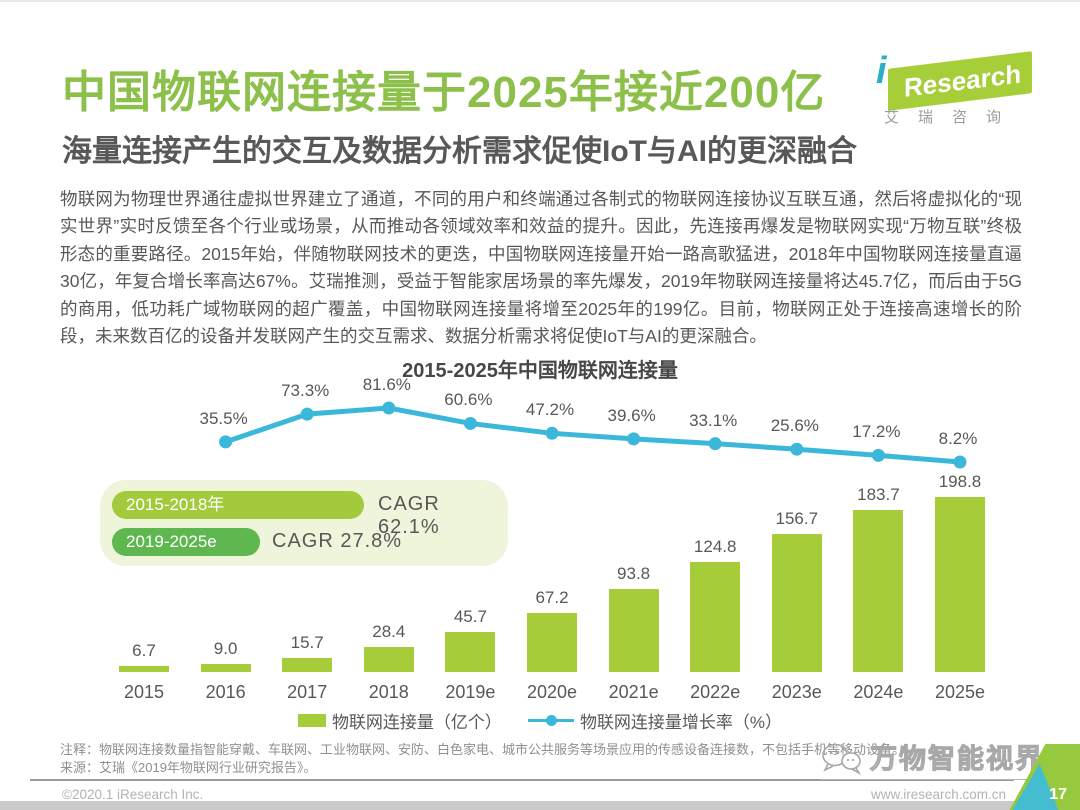 The height and width of the screenshot is (810, 1080). Describe the element at coordinates (337, 541) in the screenshot. I see `cagr-value-2: CAGR 27.8%` at that location.